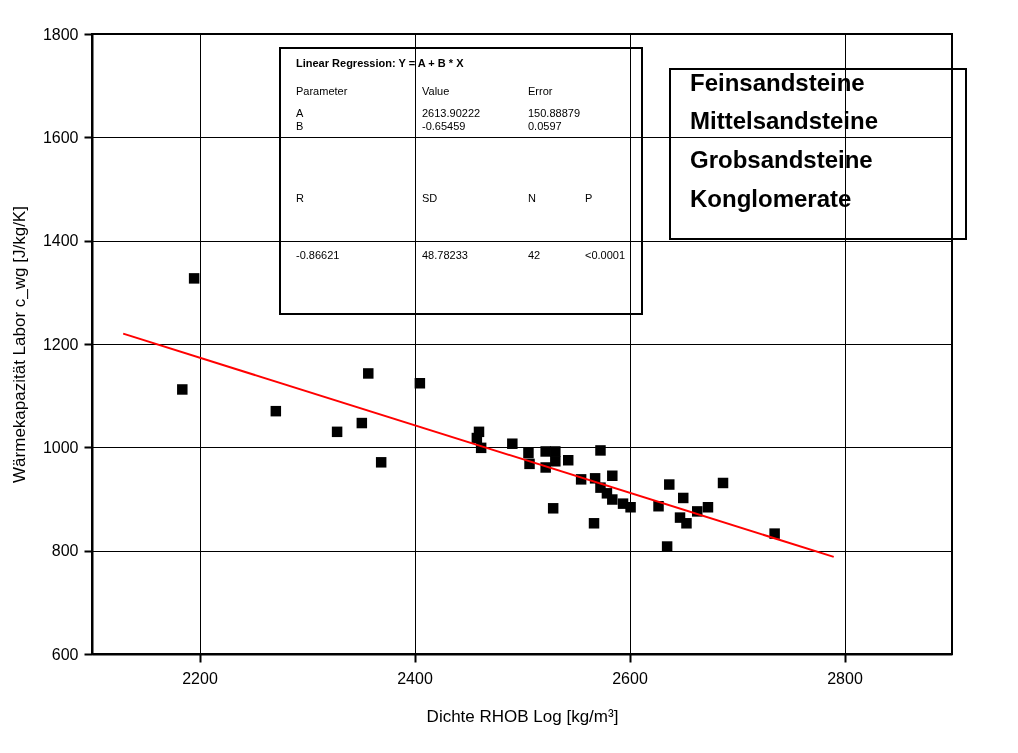 This screenshot has height=753, width=1018. Describe the element at coordinates (554, 113) in the screenshot. I see `annotation: 150.88879` at that location.